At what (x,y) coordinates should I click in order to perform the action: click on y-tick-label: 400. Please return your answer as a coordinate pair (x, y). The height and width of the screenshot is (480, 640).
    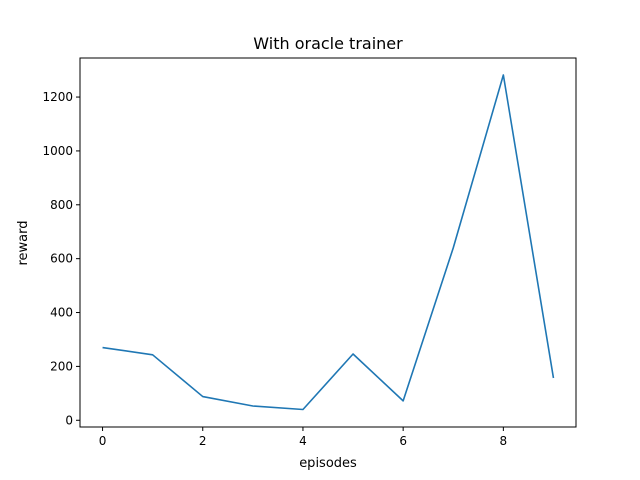
    Looking at the image, I should click on (61, 313).